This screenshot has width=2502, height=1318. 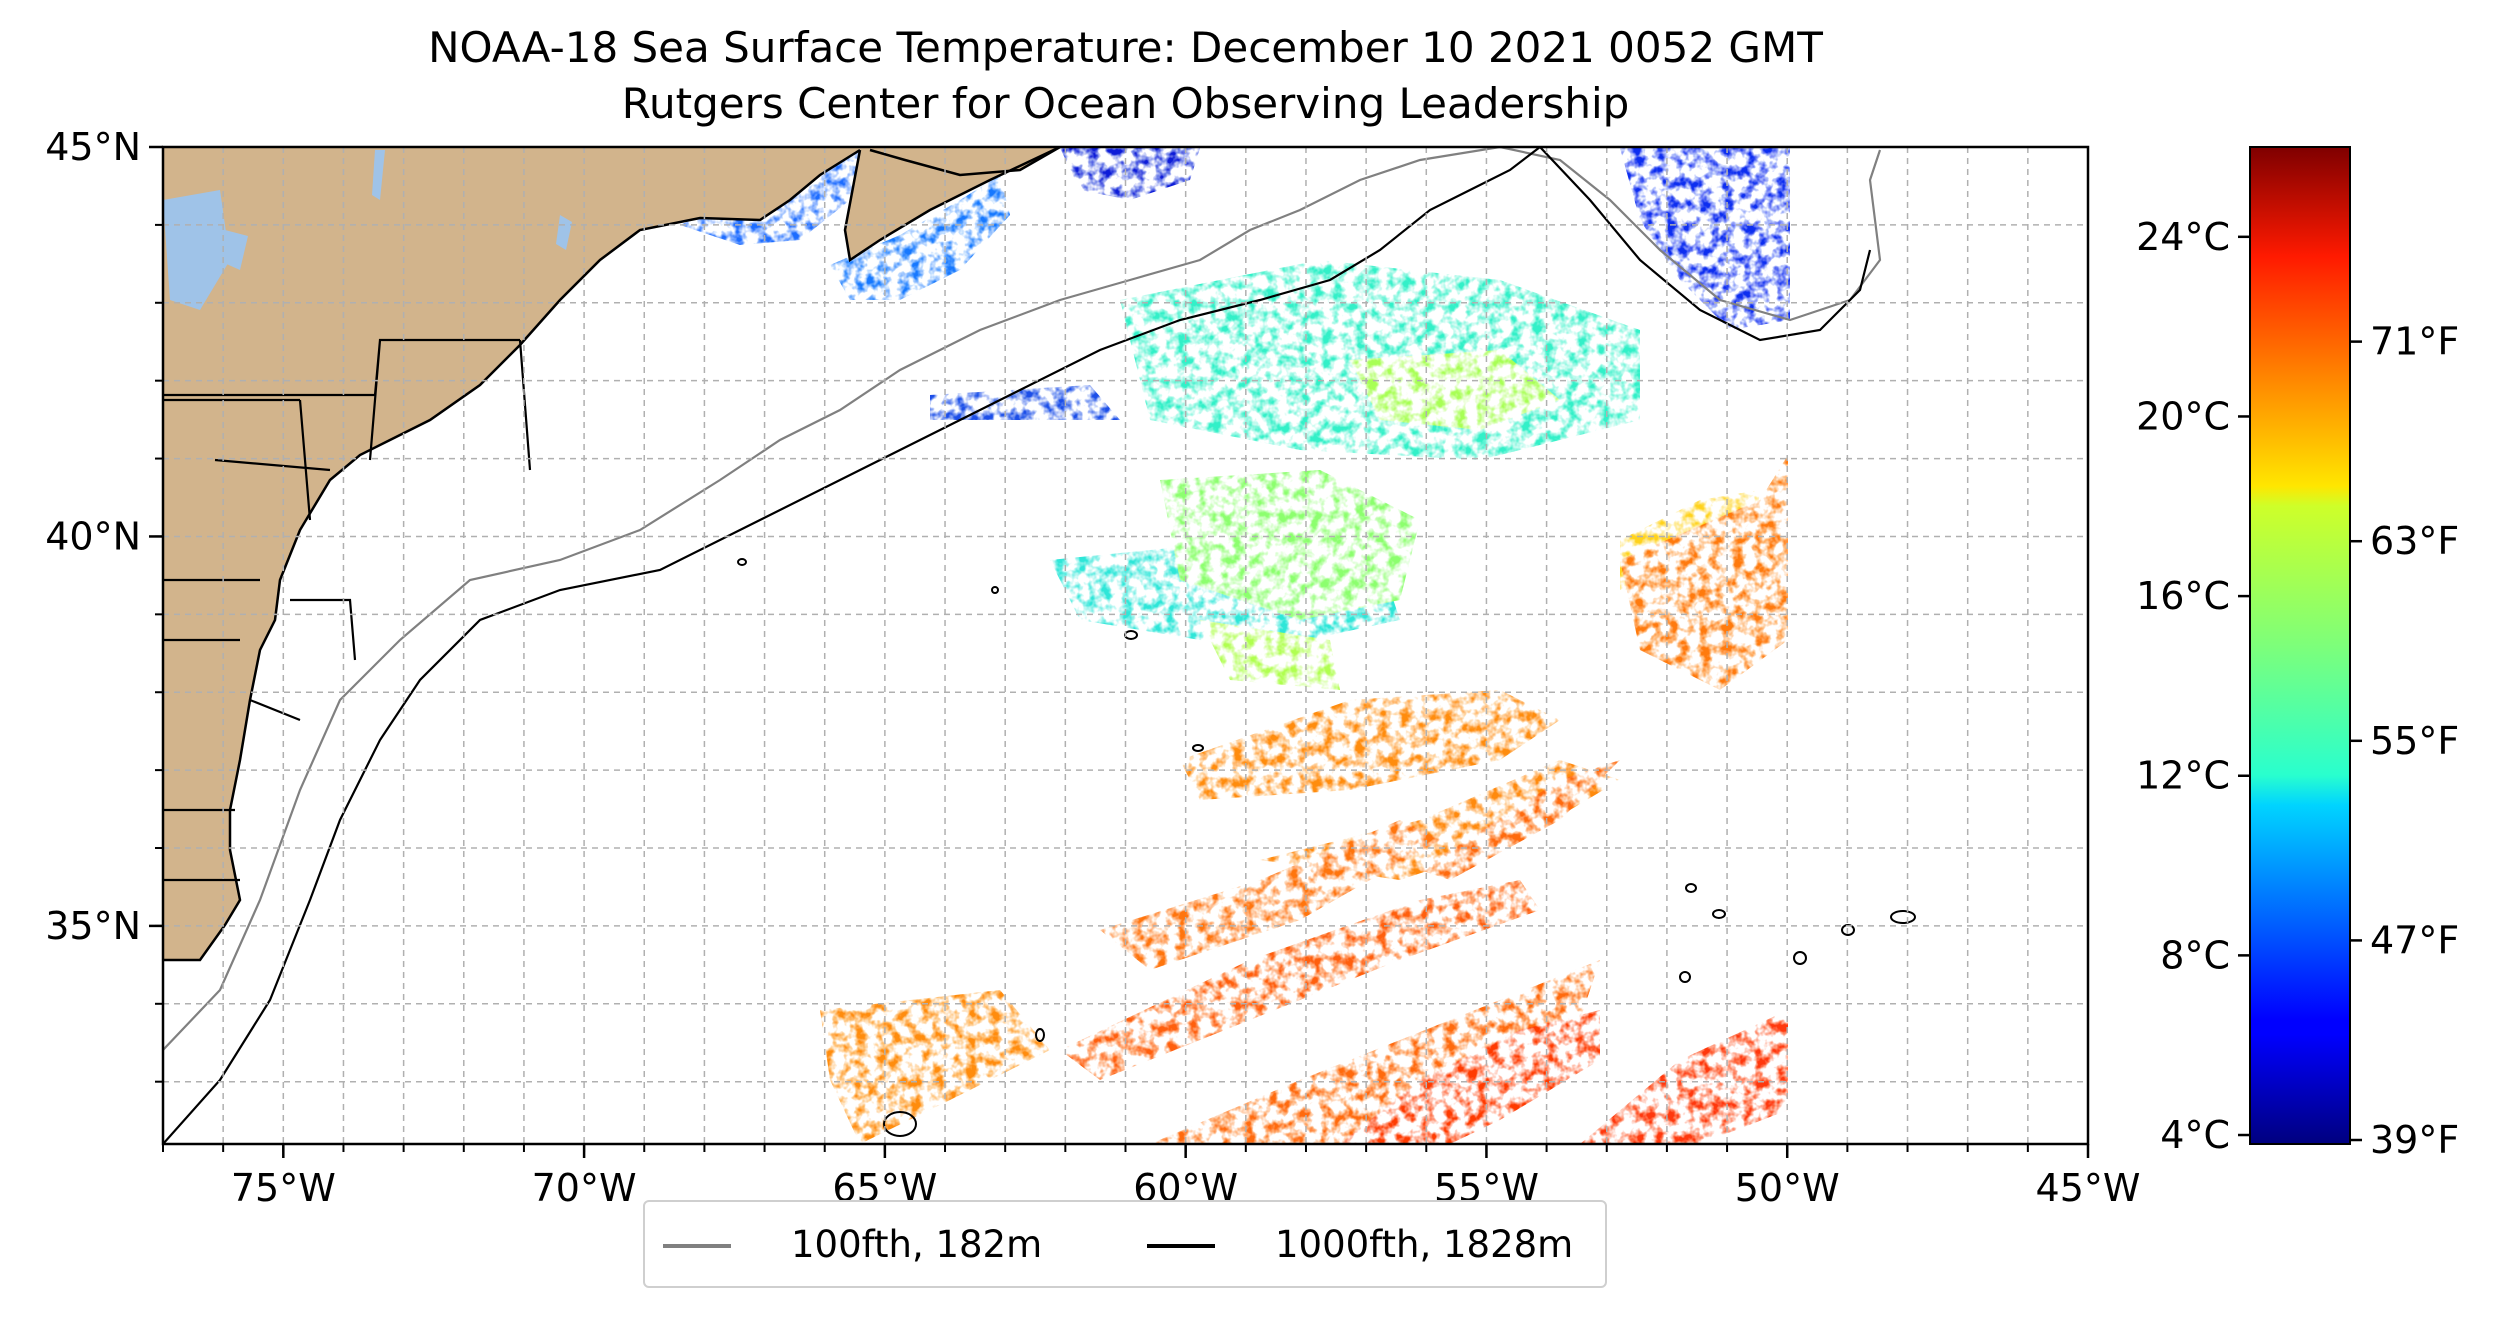 I want to click on fahrenheit-tick-label: 55°F, so click(x=2414, y=741).